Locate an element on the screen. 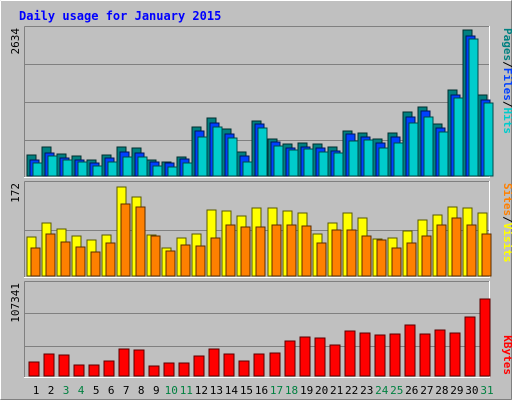 Image resolution: width=512 pixels, height=400 pixels. day-label-16: 16 is located at coordinates (261, 390).